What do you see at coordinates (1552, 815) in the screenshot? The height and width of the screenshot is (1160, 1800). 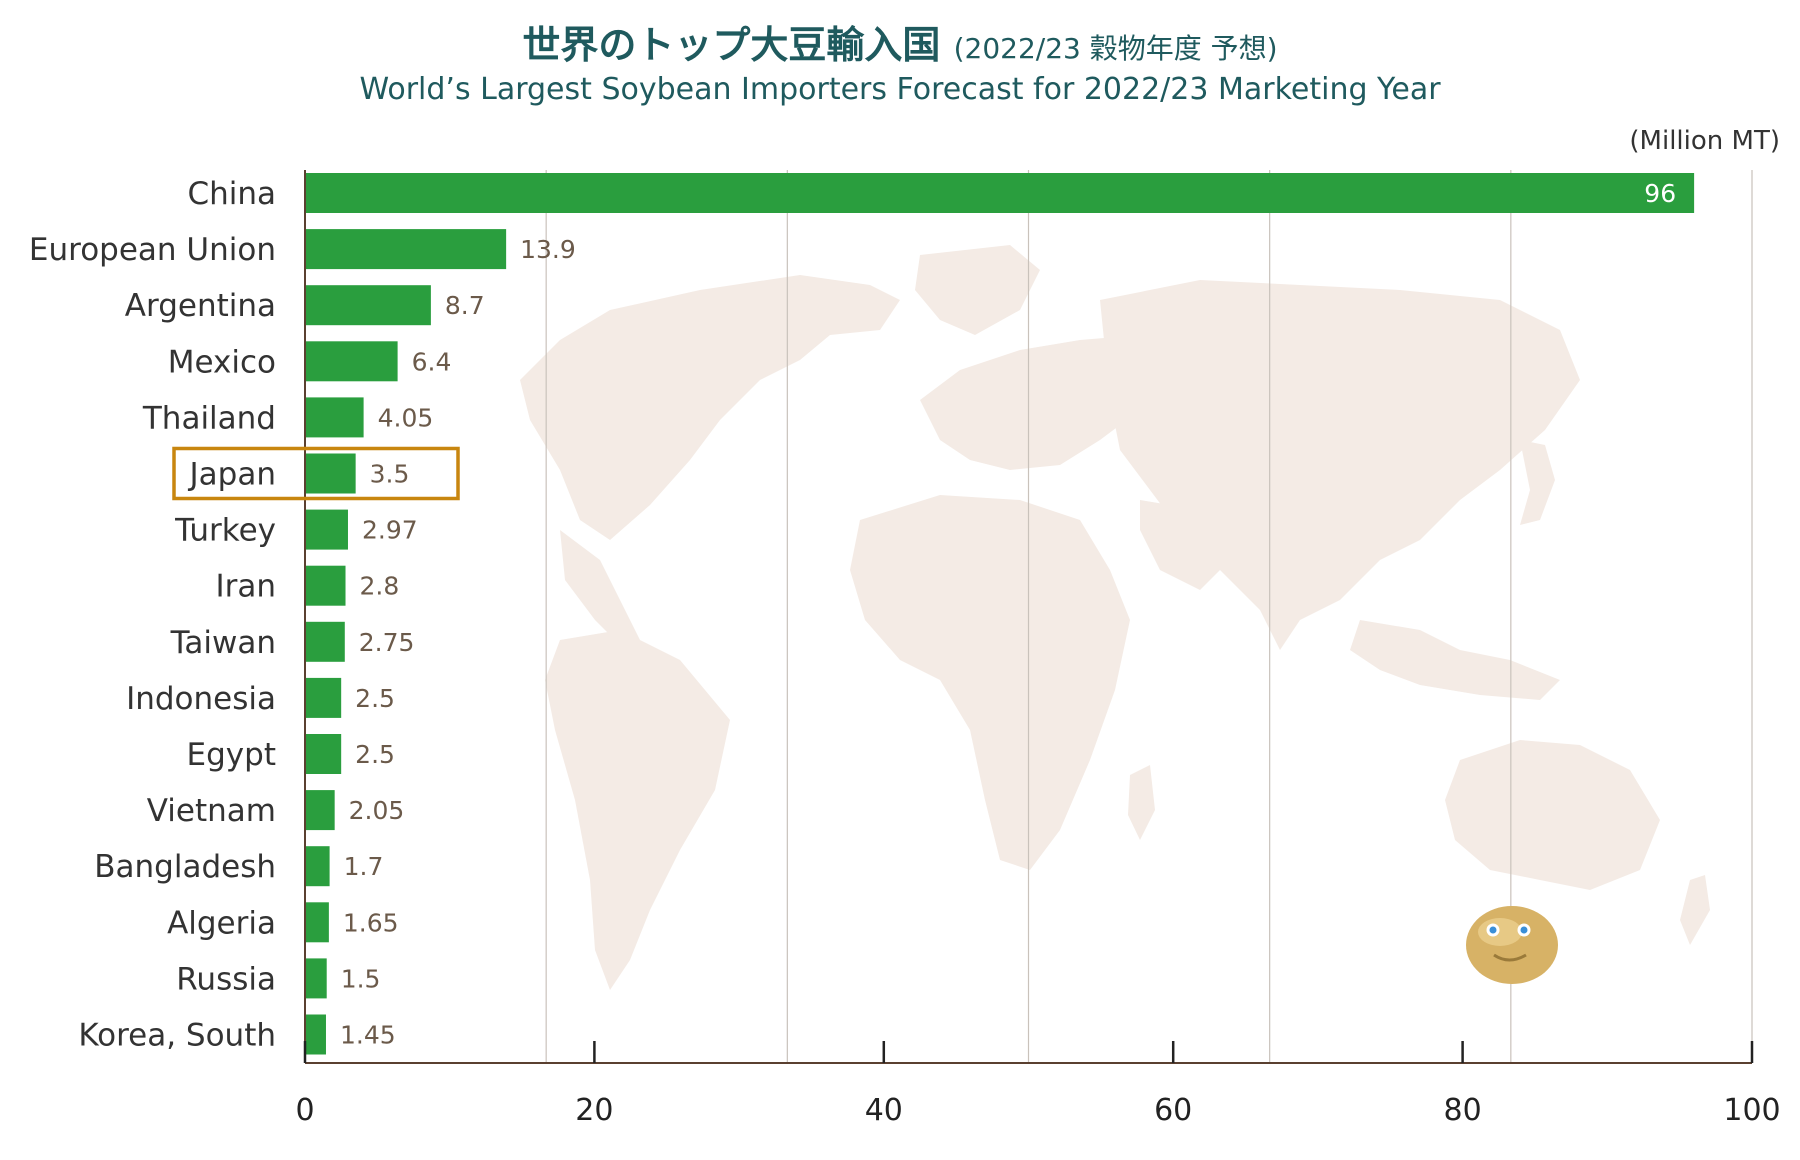 I see `map-australia` at bounding box center [1552, 815].